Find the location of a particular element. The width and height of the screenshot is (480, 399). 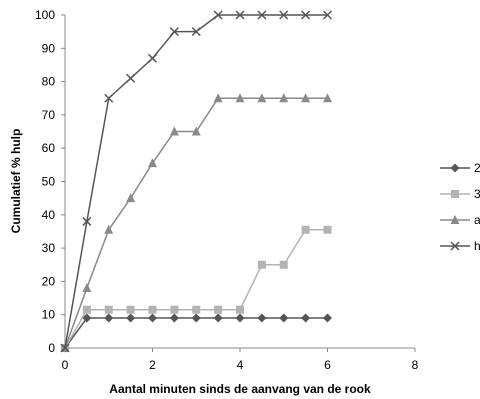

y-axis-title: Cumulatief % hulp is located at coordinates (16, 181).